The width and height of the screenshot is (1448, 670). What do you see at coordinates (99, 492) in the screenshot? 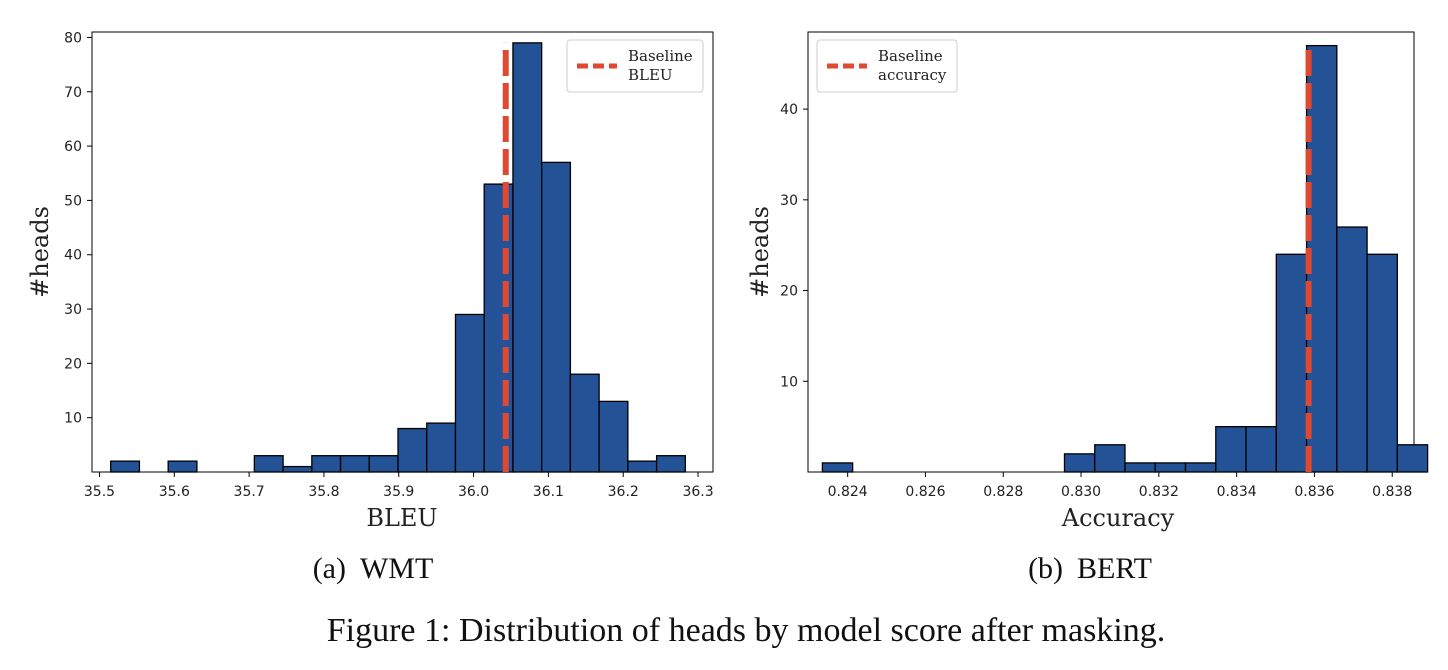
I see `x-tick-label: 35.5` at bounding box center [99, 492].